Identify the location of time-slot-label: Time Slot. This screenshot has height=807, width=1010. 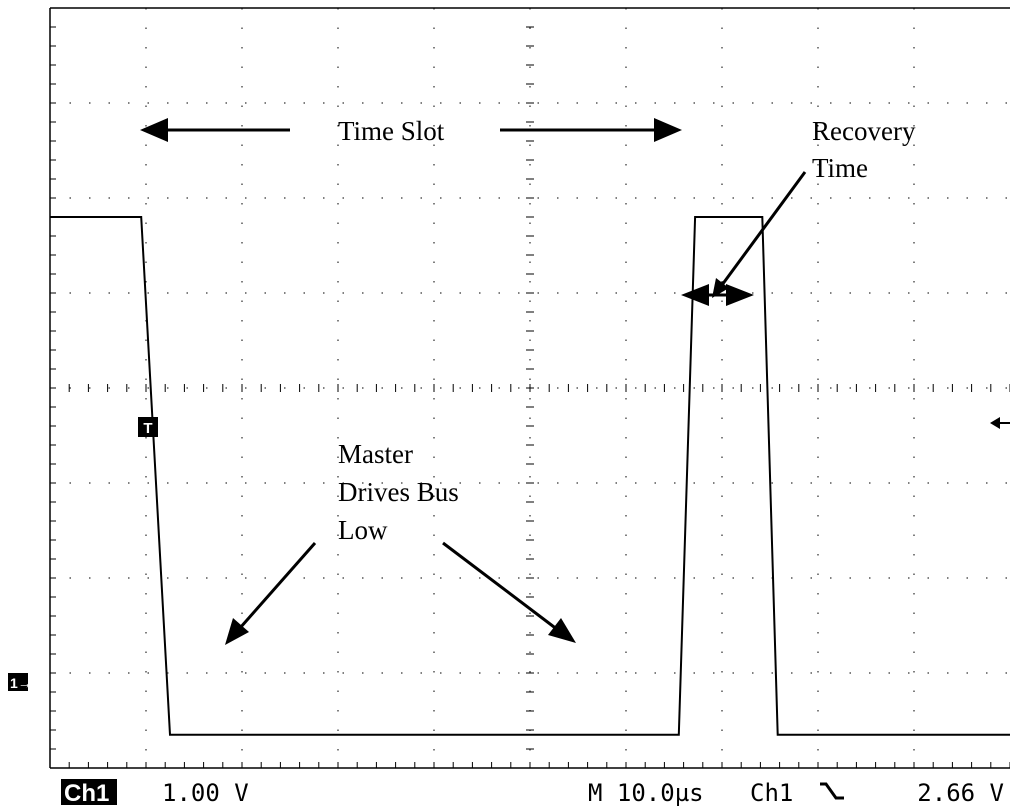
(391, 131).